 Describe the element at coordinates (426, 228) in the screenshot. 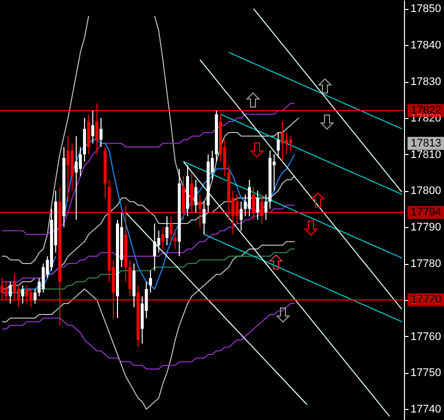

I see `y-tick-label: 17790` at that location.